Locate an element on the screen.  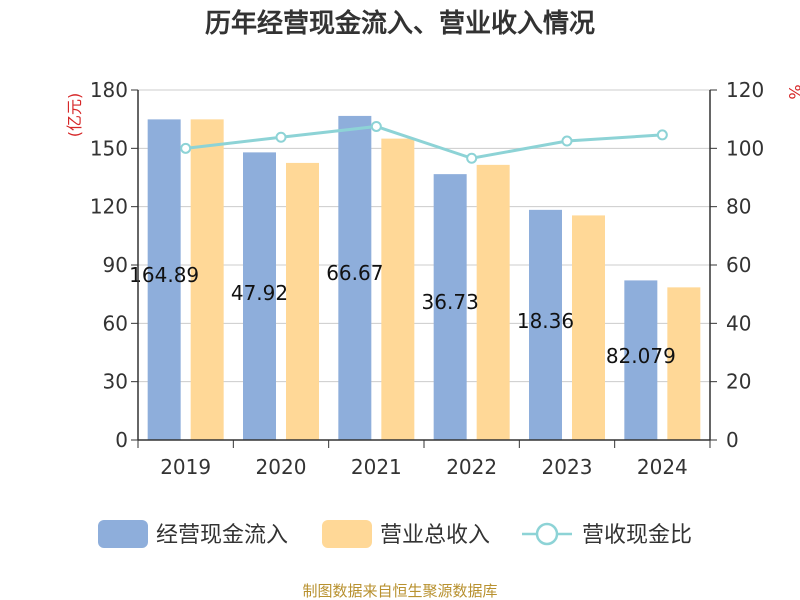
left-tick-label: 150 is located at coordinates (109, 148).